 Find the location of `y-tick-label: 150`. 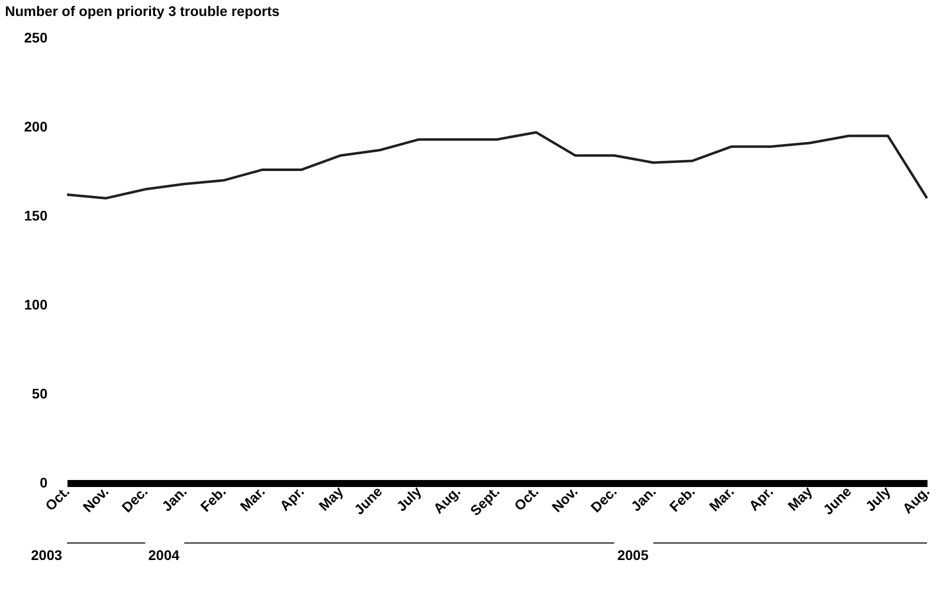

y-tick-label: 150 is located at coordinates (36, 216).